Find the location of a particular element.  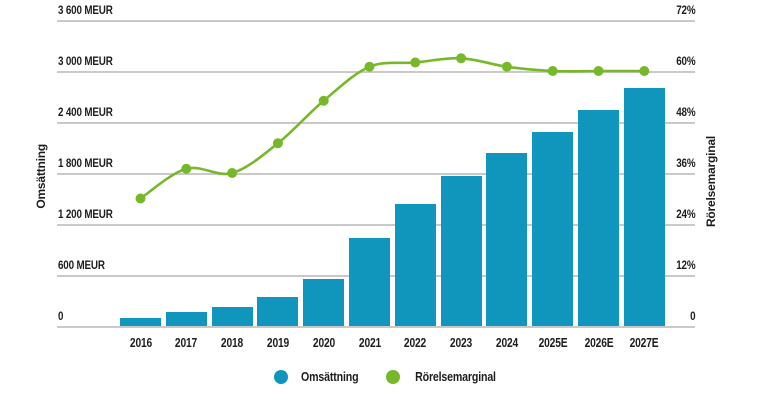

bar-2019 is located at coordinates (278, 311).